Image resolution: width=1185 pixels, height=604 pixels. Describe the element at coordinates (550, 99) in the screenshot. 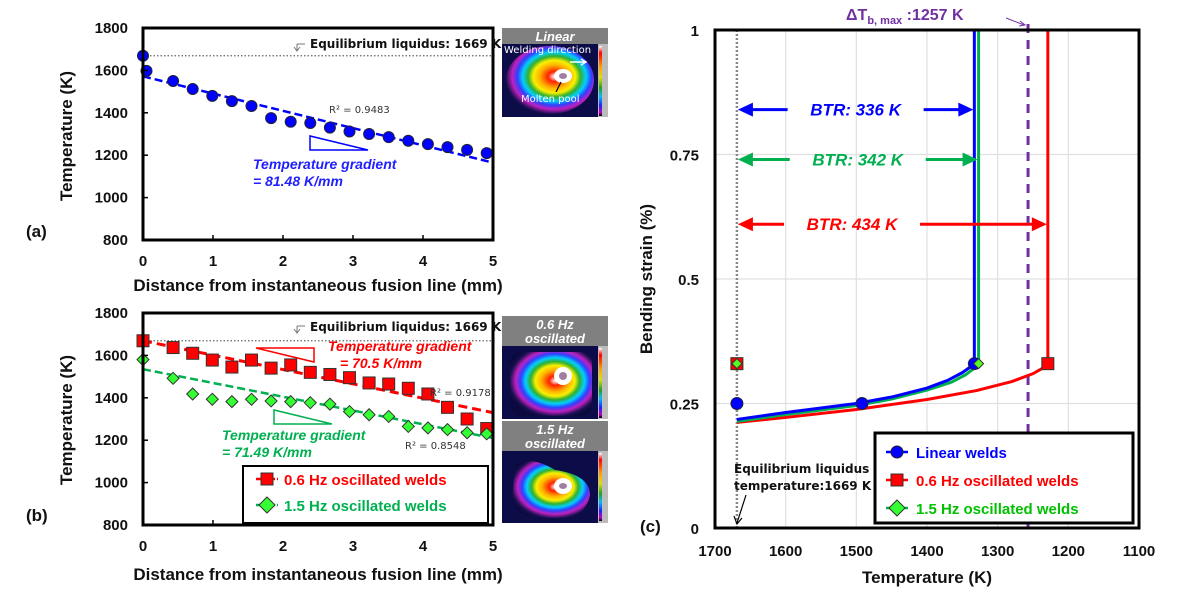

I see `molten-pool-label: Molten pool` at that location.